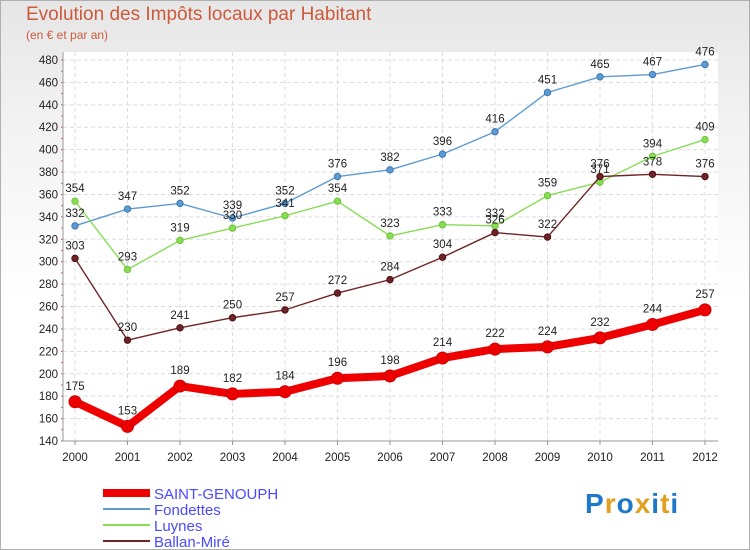 Image resolution: width=750 pixels, height=550 pixels. What do you see at coordinates (74, 387) in the screenshot?
I see `data-label: 175` at bounding box center [74, 387].